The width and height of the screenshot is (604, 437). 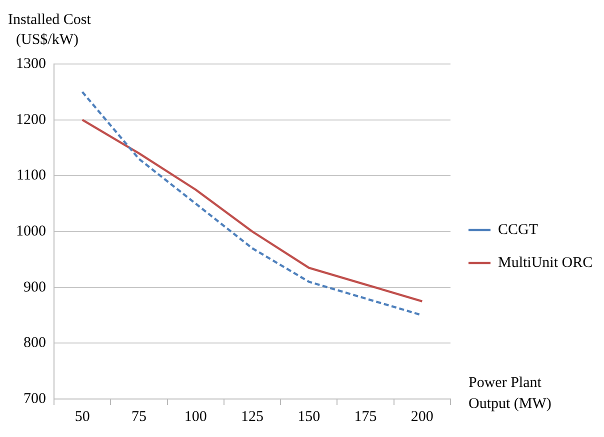 What do you see at coordinates (35, 287) in the screenshot?
I see `y-tick-label: 900` at bounding box center [35, 287].